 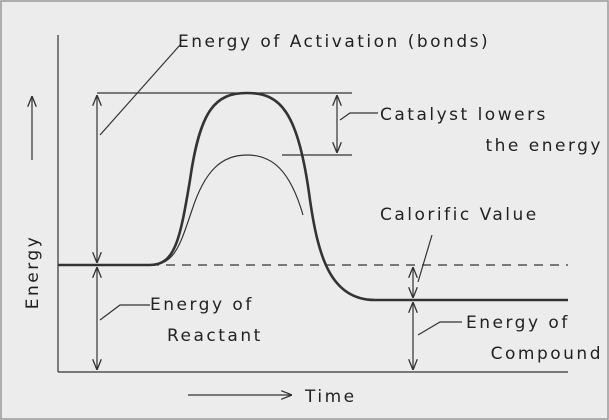 I want to click on catalyst-curve, so click(x=226, y=210).